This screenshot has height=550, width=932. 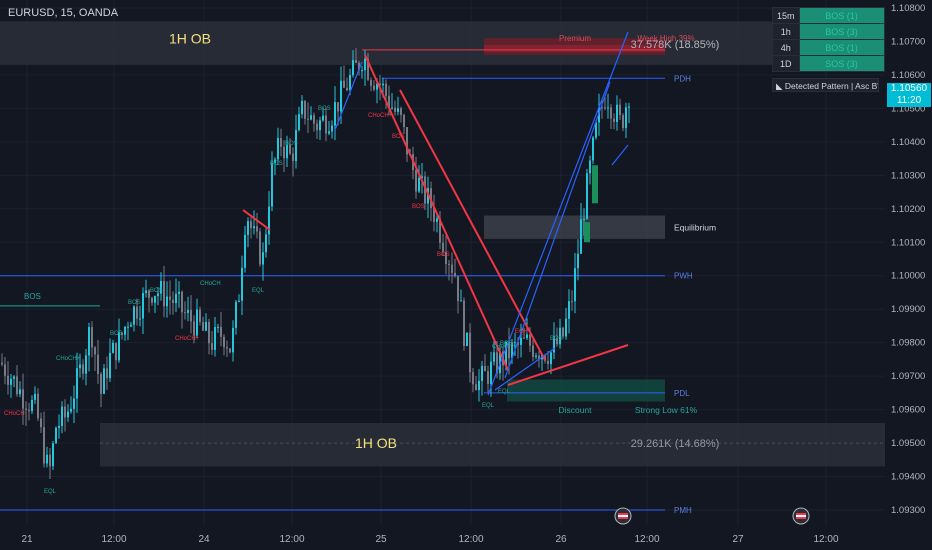 What do you see at coordinates (786, 63) in the screenshot?
I see `tf-1d-label: 1D` at bounding box center [786, 63].